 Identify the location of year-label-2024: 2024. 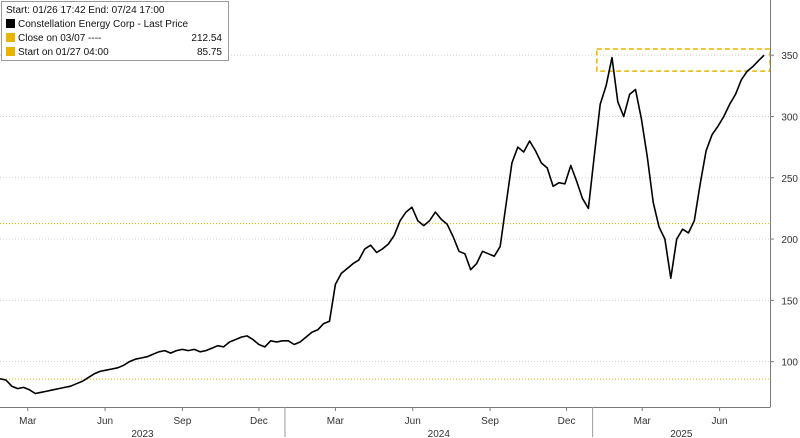
(439, 433).